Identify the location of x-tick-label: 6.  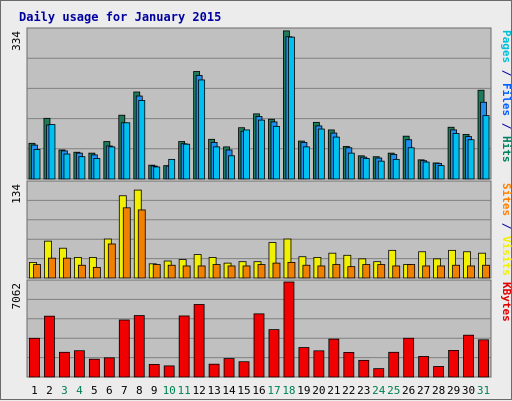
(109, 390).